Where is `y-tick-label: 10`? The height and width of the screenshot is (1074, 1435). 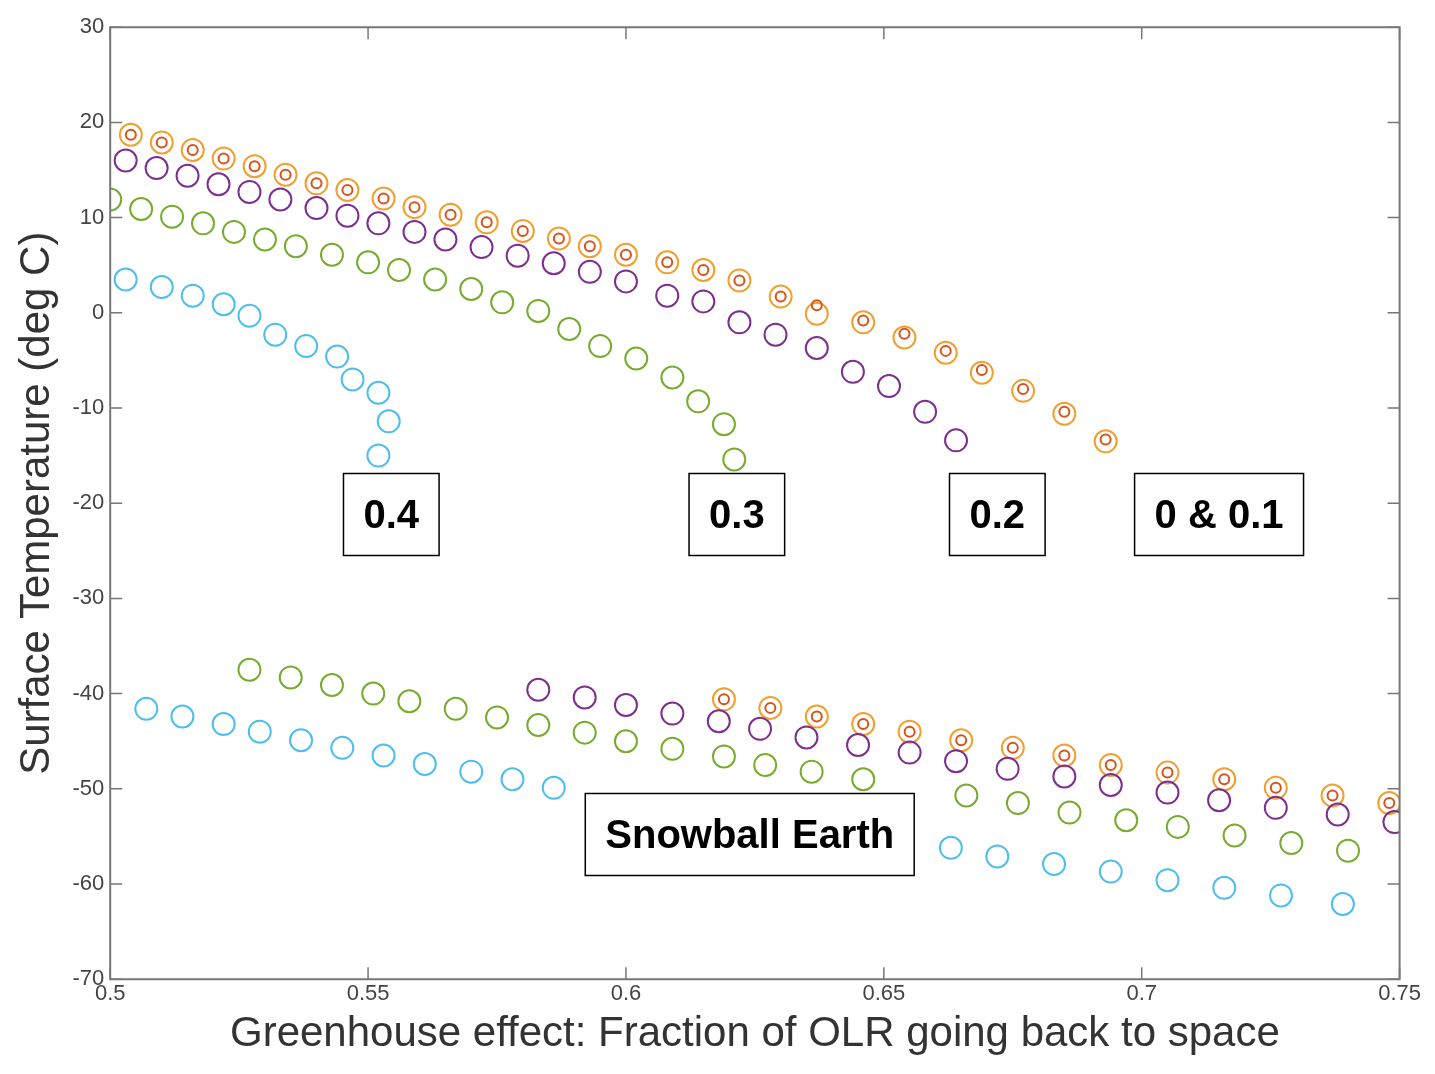 y-tick-label: 10 is located at coordinates (92, 216).